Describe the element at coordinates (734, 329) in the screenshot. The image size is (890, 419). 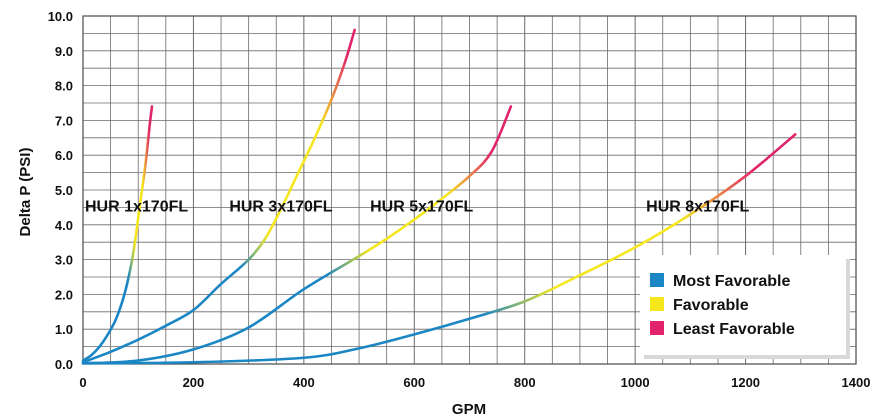
I see `legend-label: Least Favorable` at that location.